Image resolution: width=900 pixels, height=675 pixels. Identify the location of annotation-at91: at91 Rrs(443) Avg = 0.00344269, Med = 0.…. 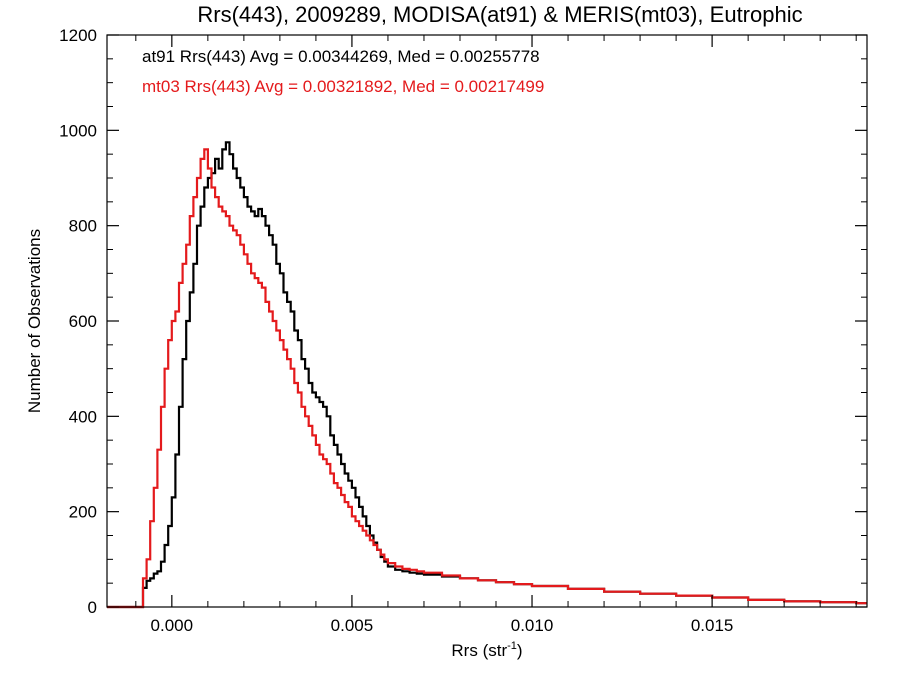
(341, 56).